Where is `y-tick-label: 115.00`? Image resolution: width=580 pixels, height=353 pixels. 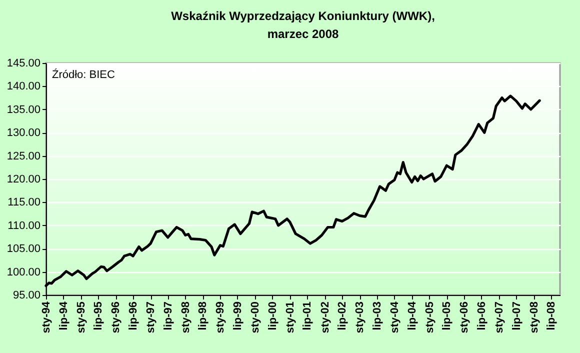
y-tick-label: 115.00 is located at coordinates (24, 202).